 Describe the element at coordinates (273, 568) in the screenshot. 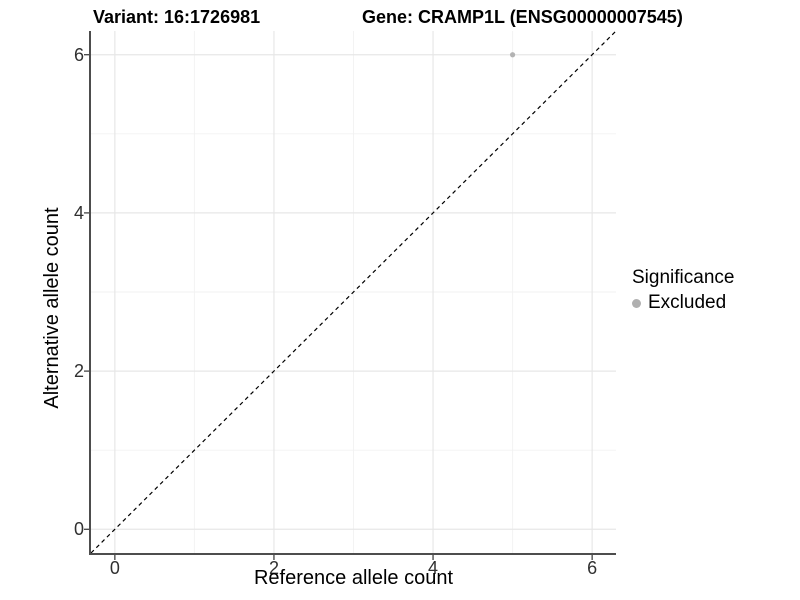

I see `x-tick-label: 2` at that location.